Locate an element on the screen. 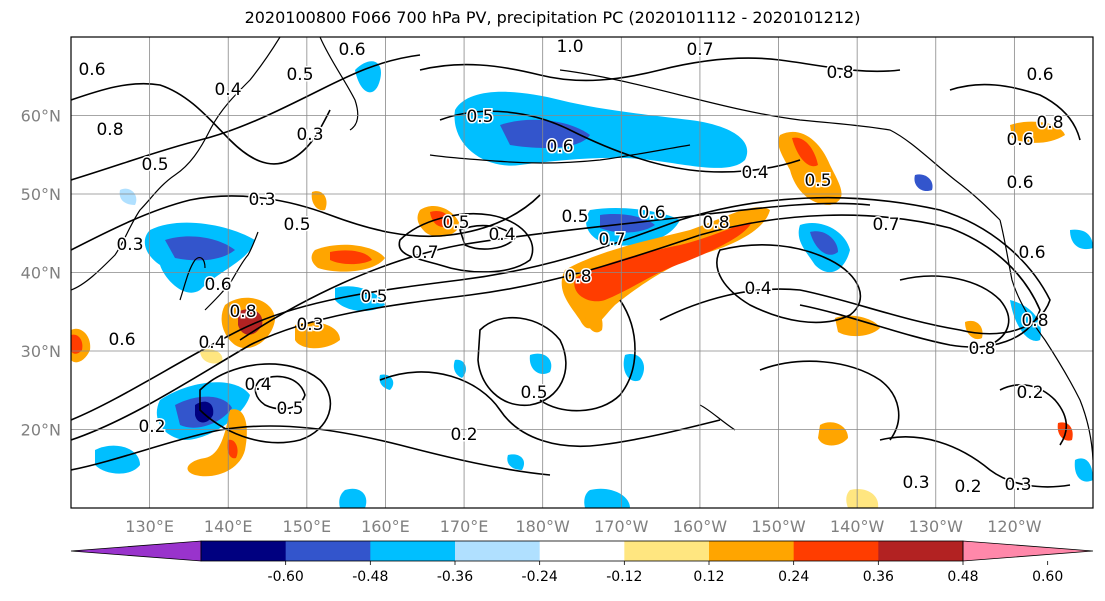  coastline-alaska is located at coordinates (780, 145).